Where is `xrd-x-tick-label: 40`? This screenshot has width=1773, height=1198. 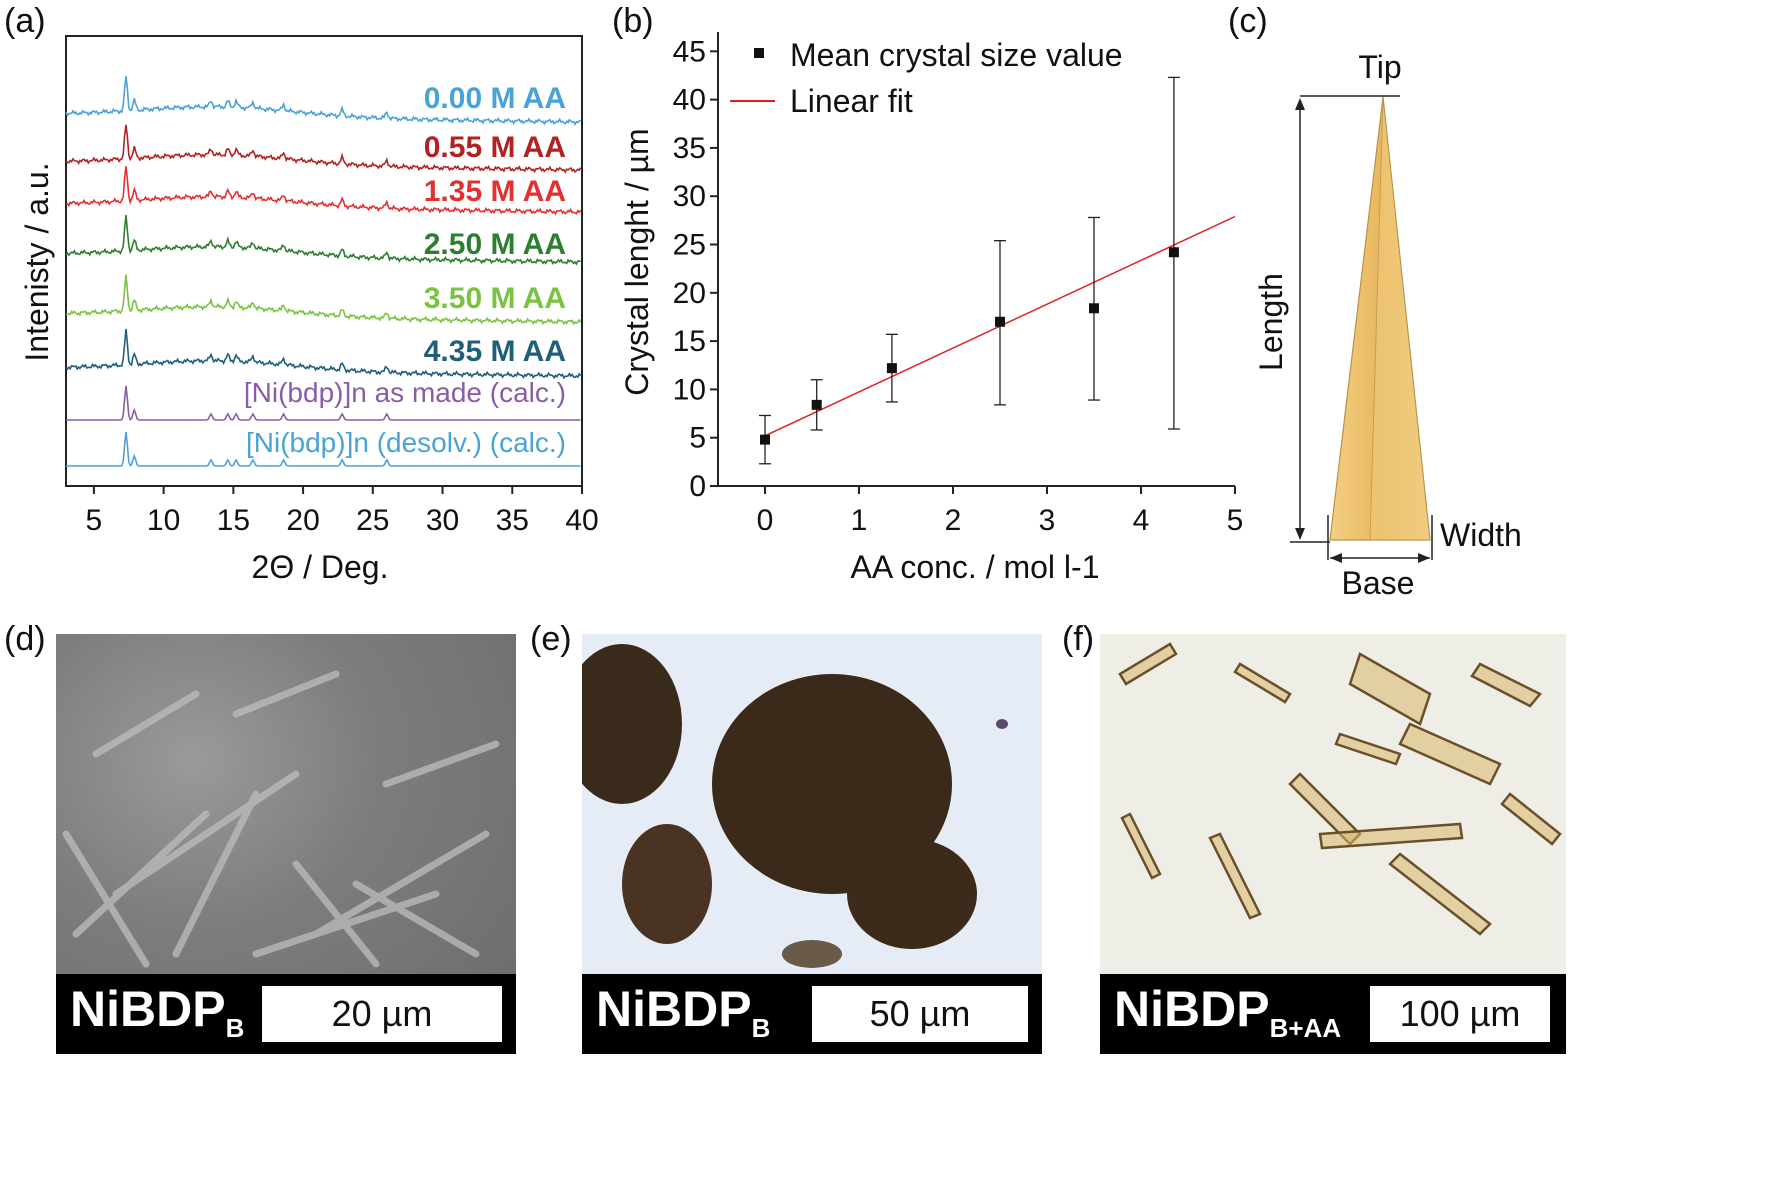
xrd-x-tick-label: 40 is located at coordinates (581, 520).